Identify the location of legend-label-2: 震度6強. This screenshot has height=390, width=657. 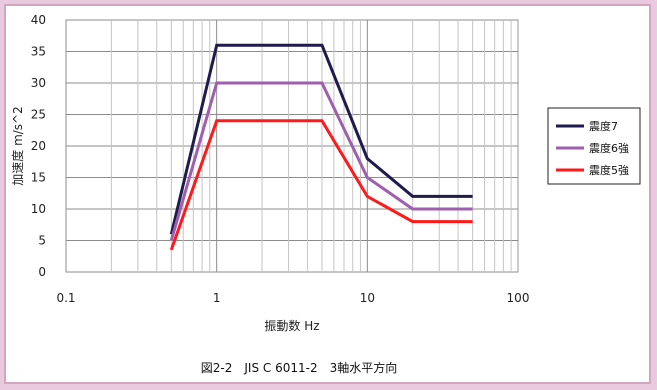
(609, 148).